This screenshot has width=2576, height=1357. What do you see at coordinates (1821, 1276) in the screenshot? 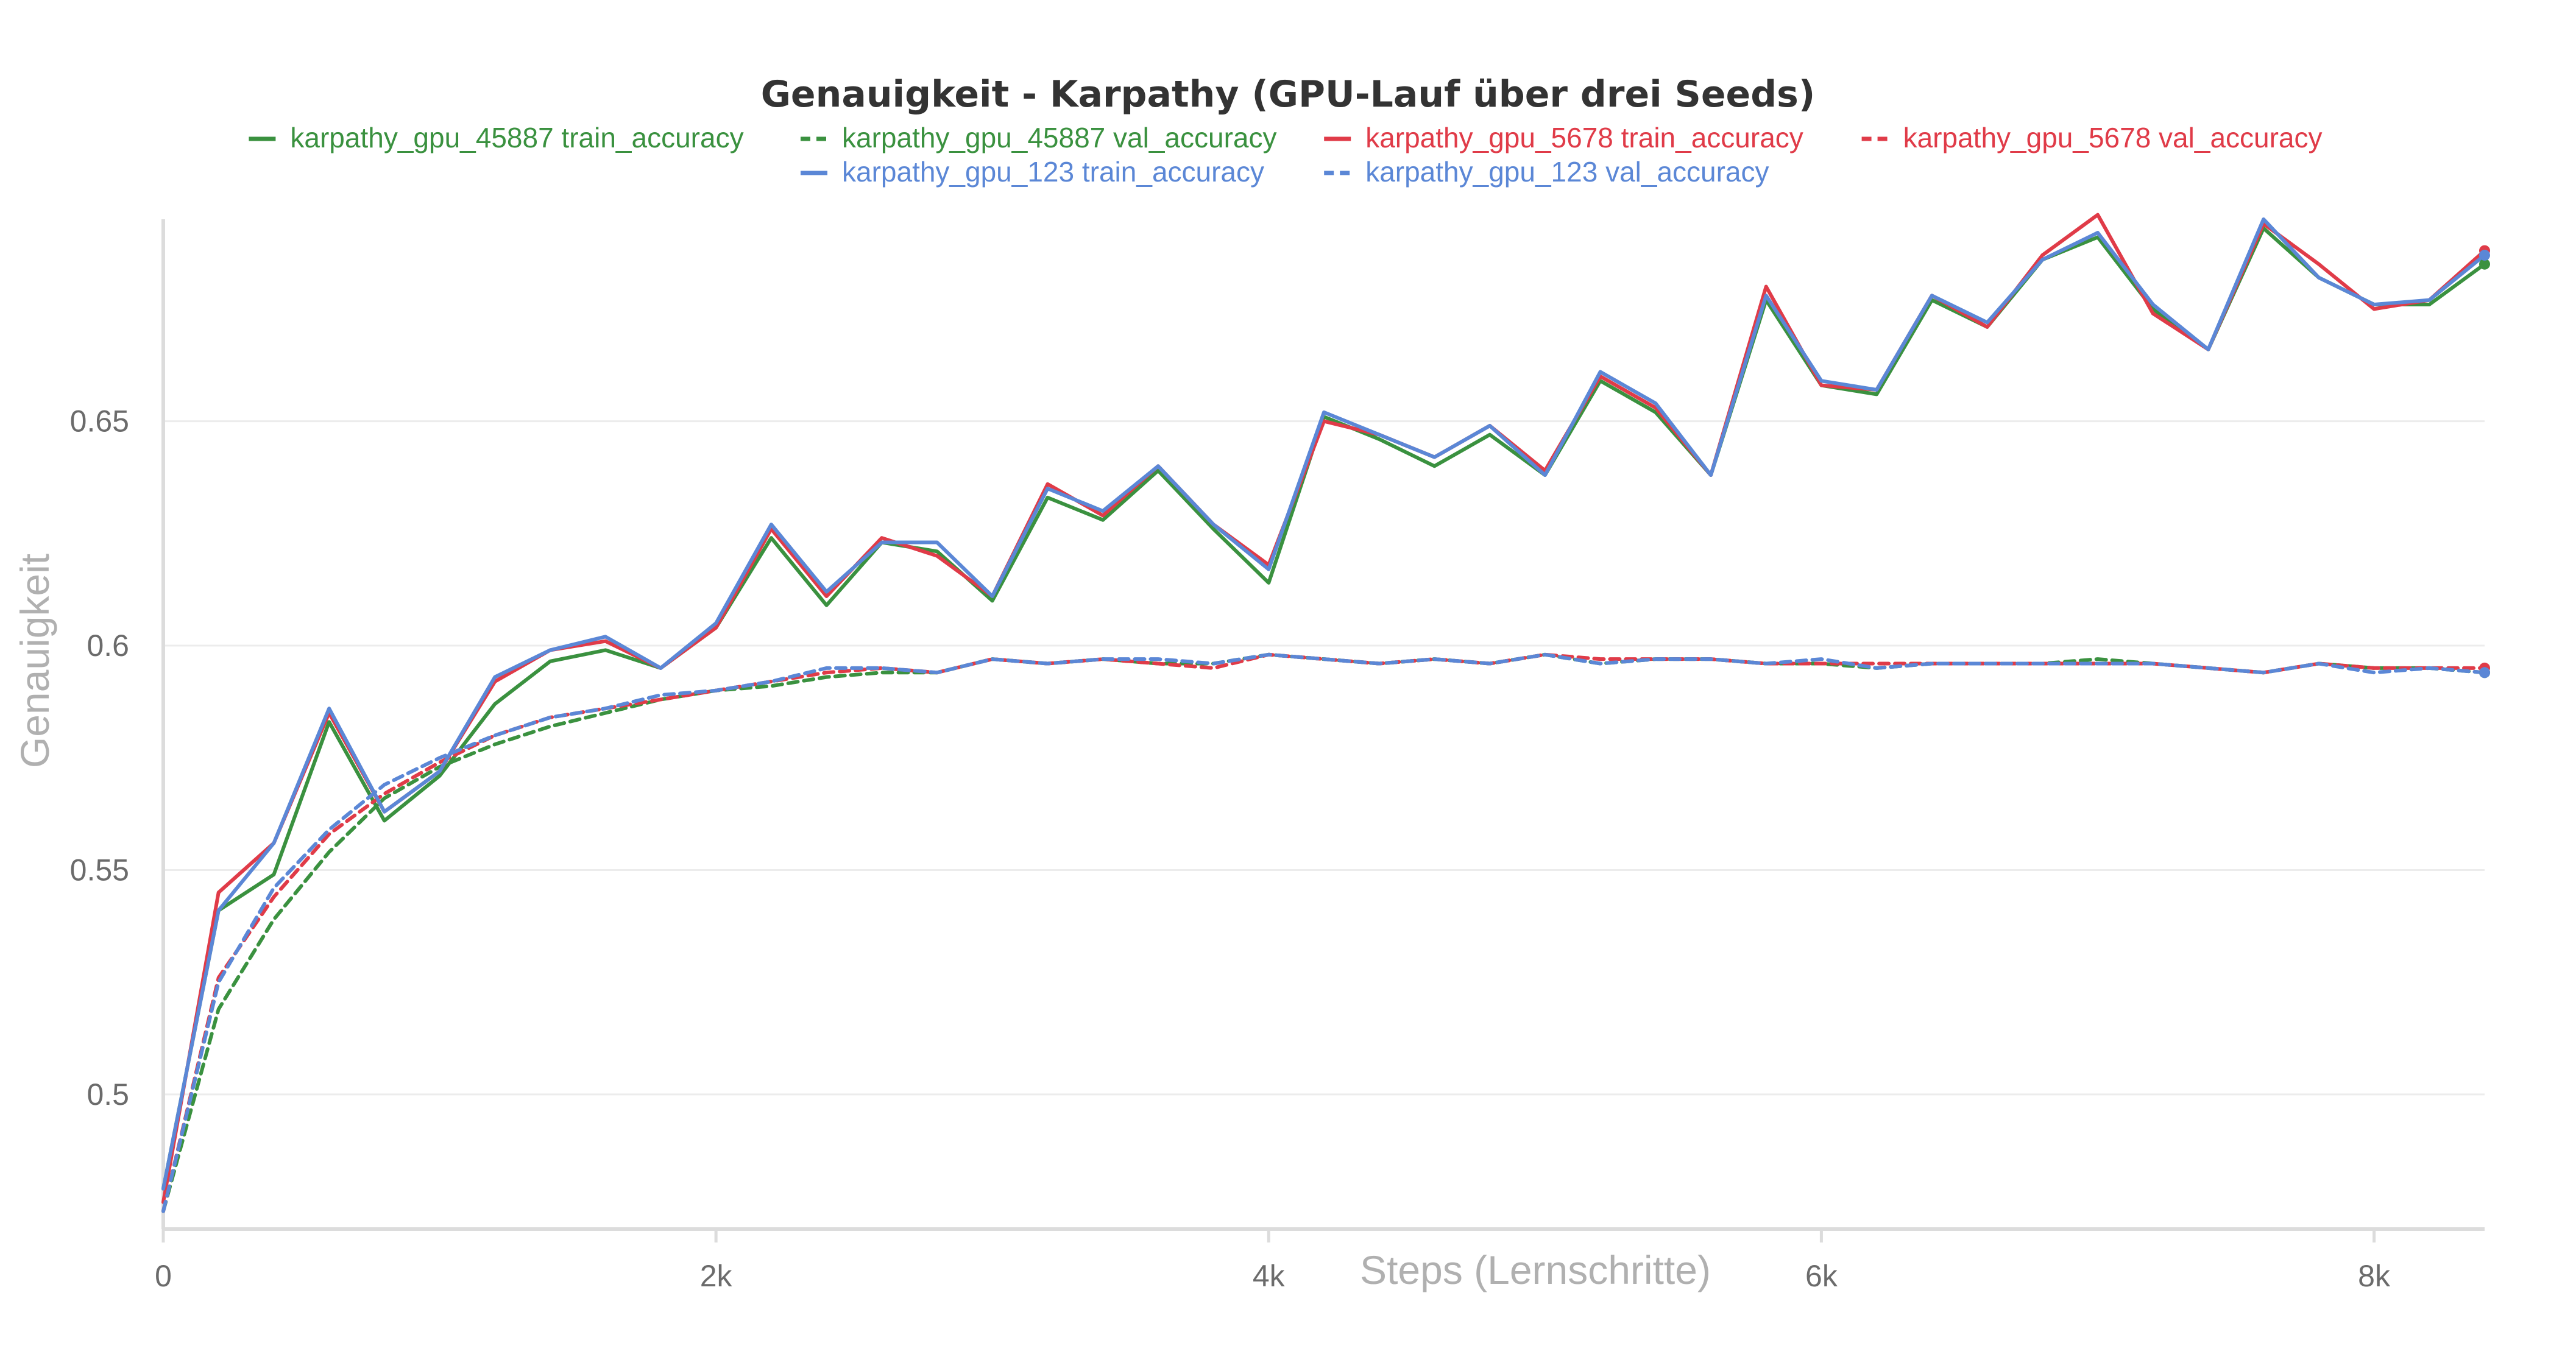
I see `x-tick-label: 6k` at bounding box center [1821, 1276].